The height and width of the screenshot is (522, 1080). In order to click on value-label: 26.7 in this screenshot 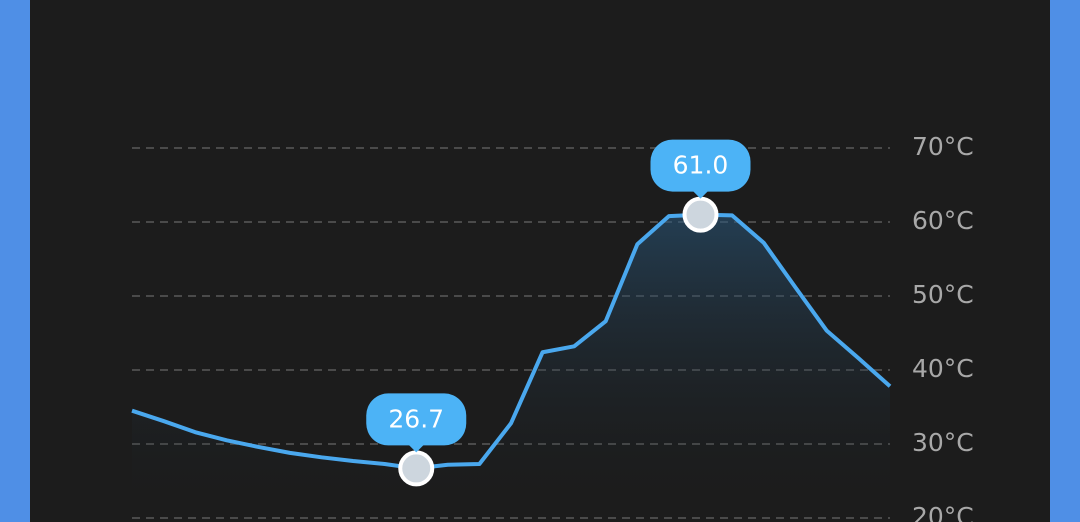, I will do `click(416, 418)`.